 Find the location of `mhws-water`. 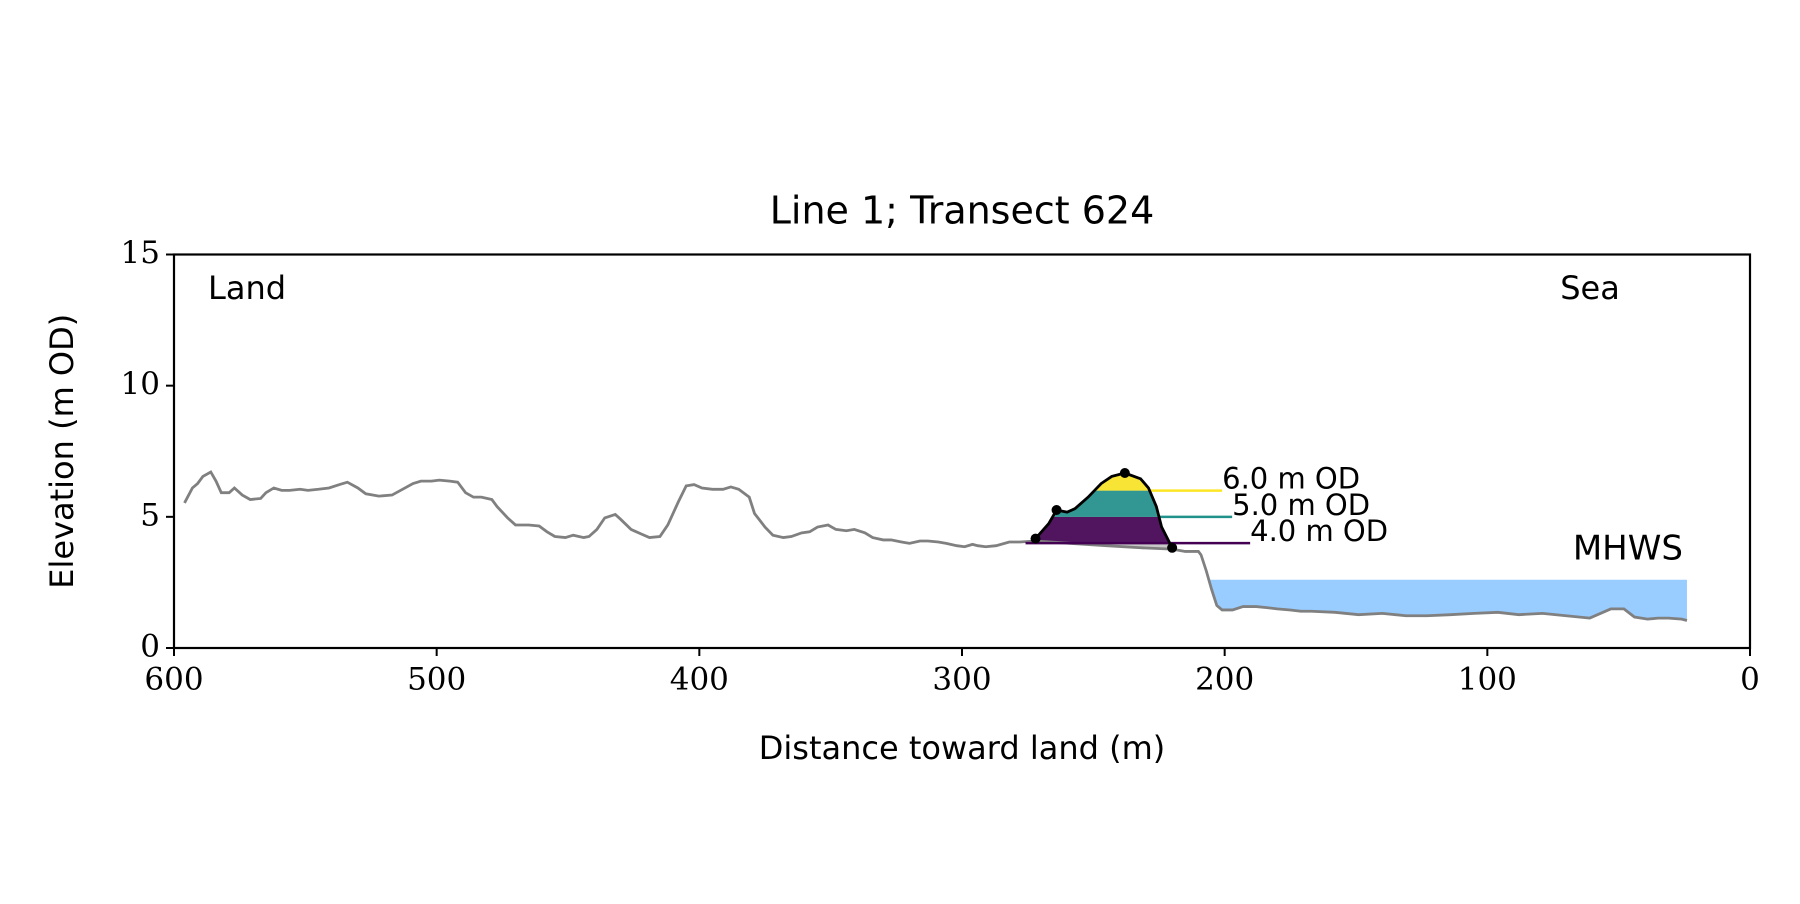

mhws-water is located at coordinates (1447, 600).